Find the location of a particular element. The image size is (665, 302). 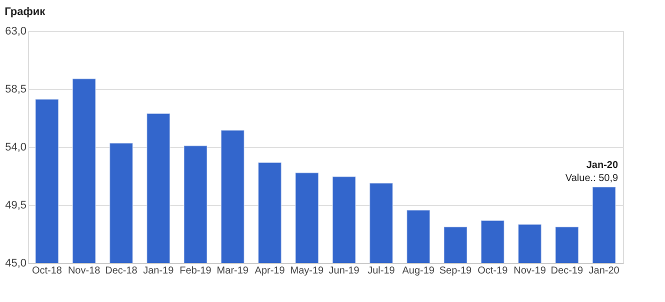

x-tick-label: May-19 is located at coordinates (307, 271).